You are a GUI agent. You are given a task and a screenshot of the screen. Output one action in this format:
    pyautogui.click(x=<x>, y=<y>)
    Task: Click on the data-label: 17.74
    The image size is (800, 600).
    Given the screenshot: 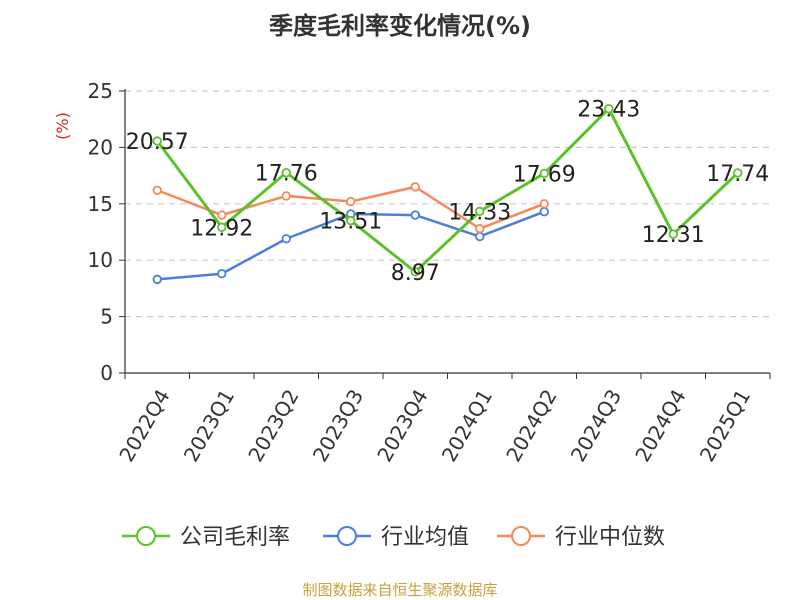 What is the action you would take?
    pyautogui.click(x=737, y=174)
    